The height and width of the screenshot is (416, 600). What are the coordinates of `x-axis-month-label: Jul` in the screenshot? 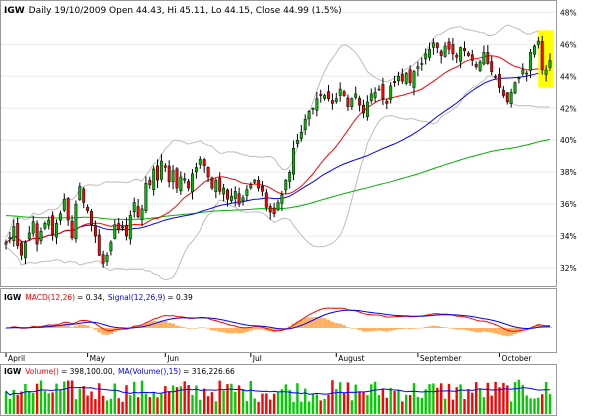 It's located at (257, 358).